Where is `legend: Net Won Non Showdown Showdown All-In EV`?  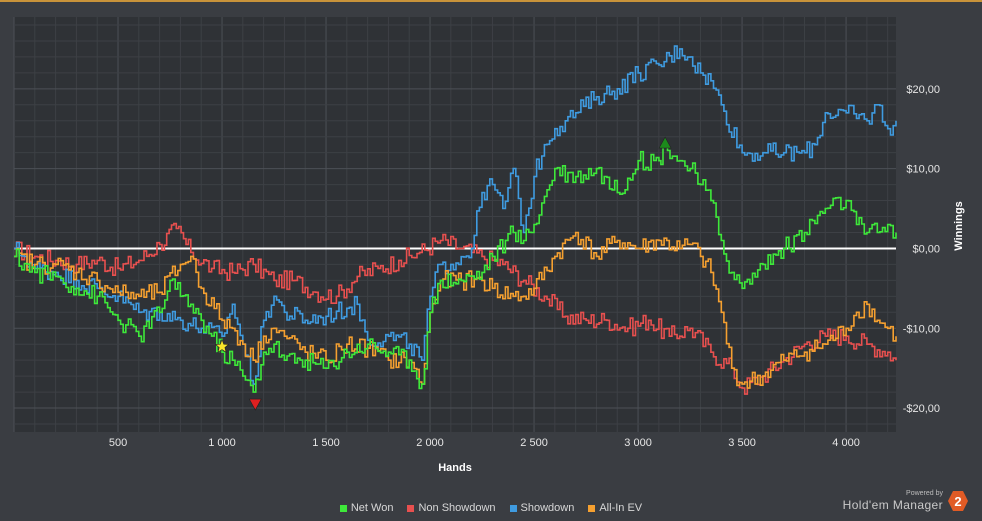 legend: Net Won Non Showdown Showdown All-In EV is located at coordinates (491, 508).